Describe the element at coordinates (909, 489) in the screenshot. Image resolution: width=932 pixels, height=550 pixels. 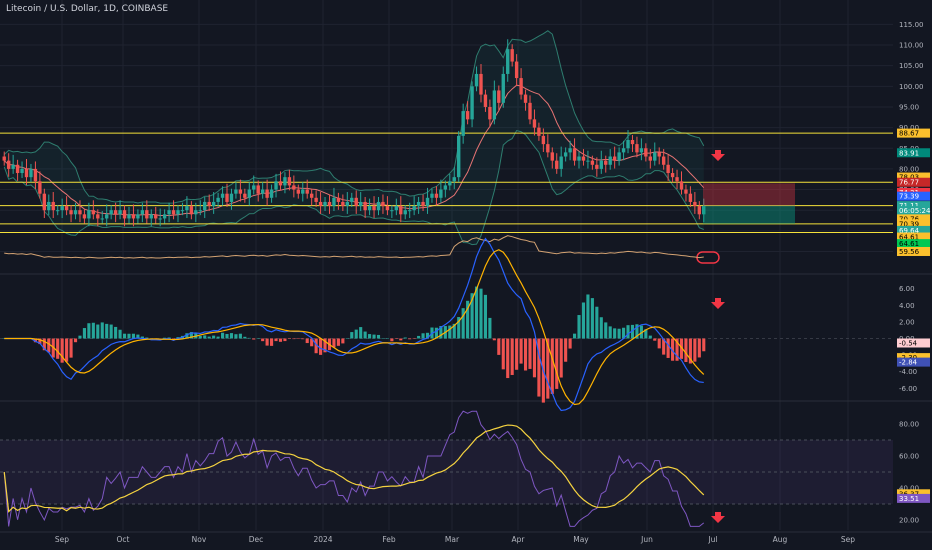
I see `rsi-tick-label: 40.00` at that location.